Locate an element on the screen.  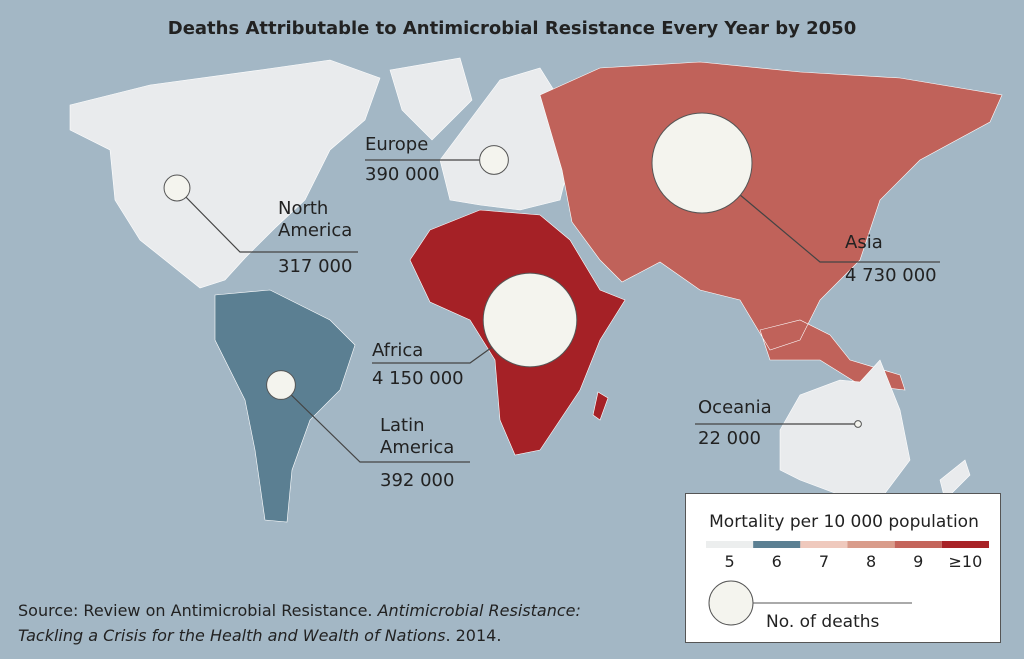
scale-label: 8 is located at coordinates (871, 561).